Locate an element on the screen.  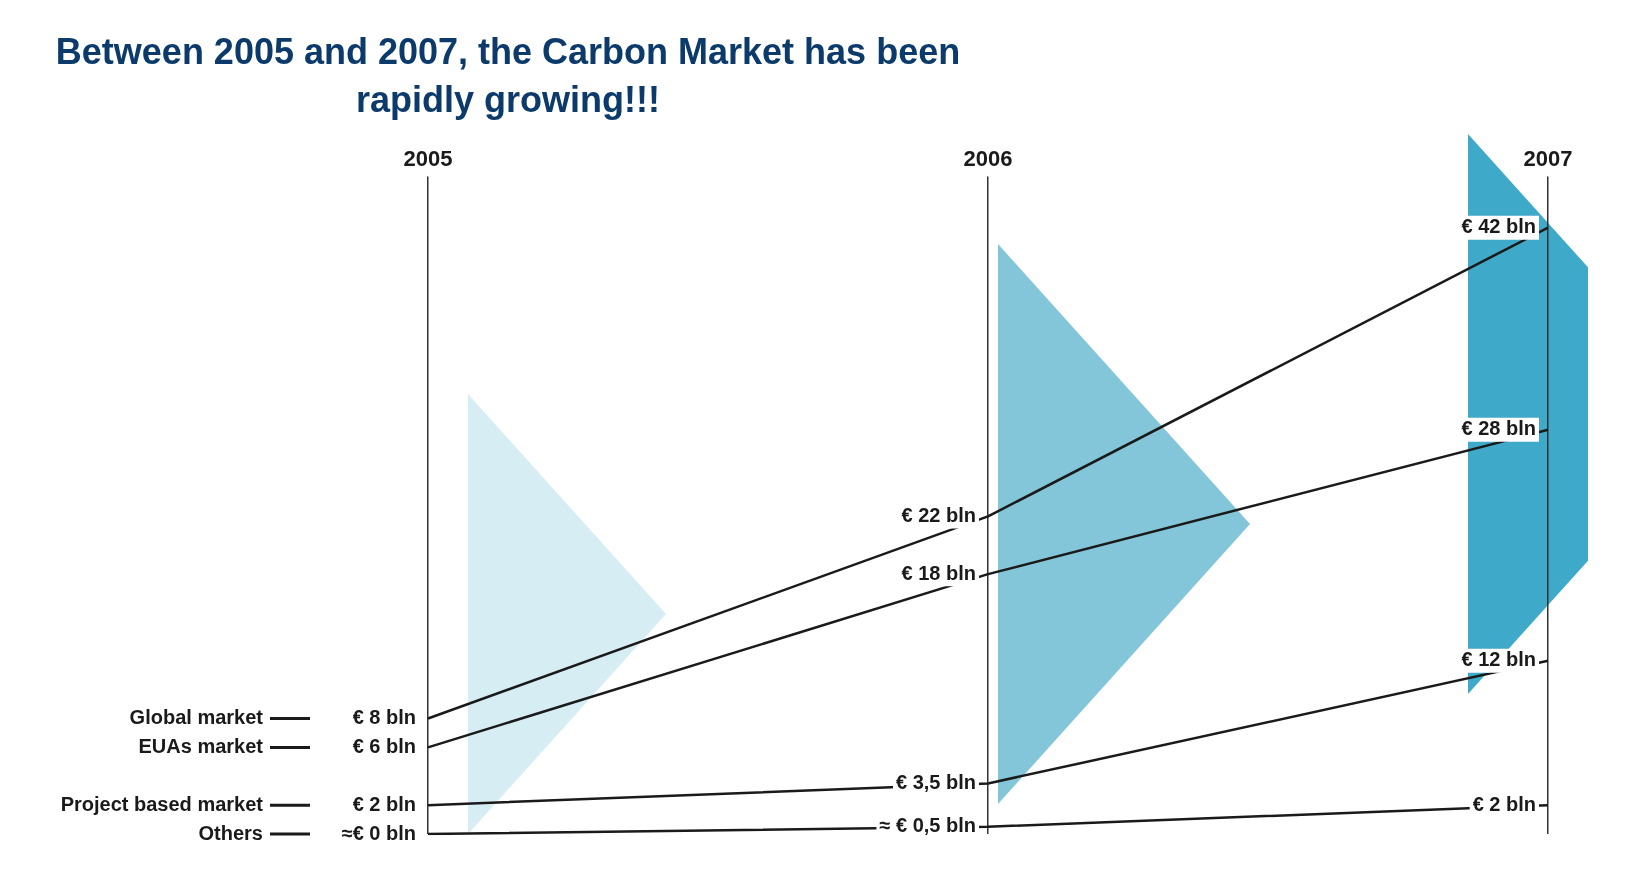
x-tick-label: 2005 is located at coordinates (428, 159).